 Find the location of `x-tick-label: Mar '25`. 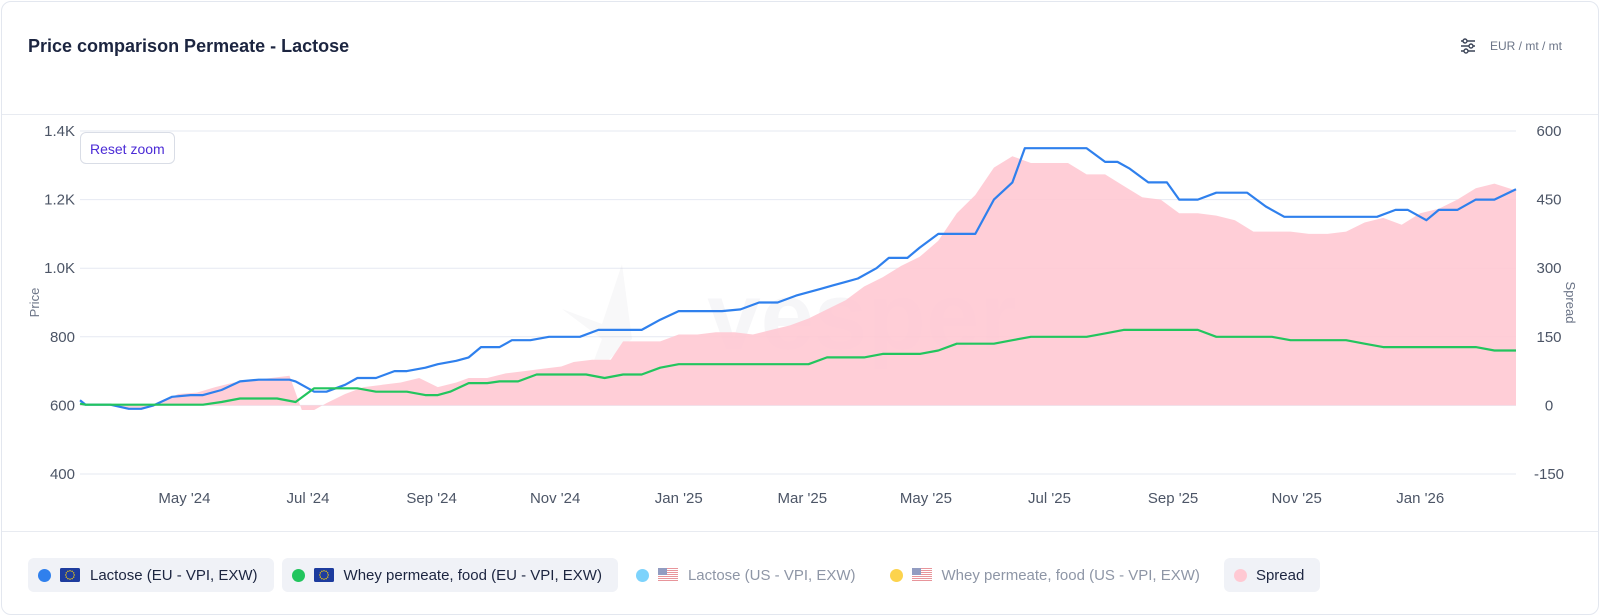

x-tick-label: Mar '25 is located at coordinates (803, 498).